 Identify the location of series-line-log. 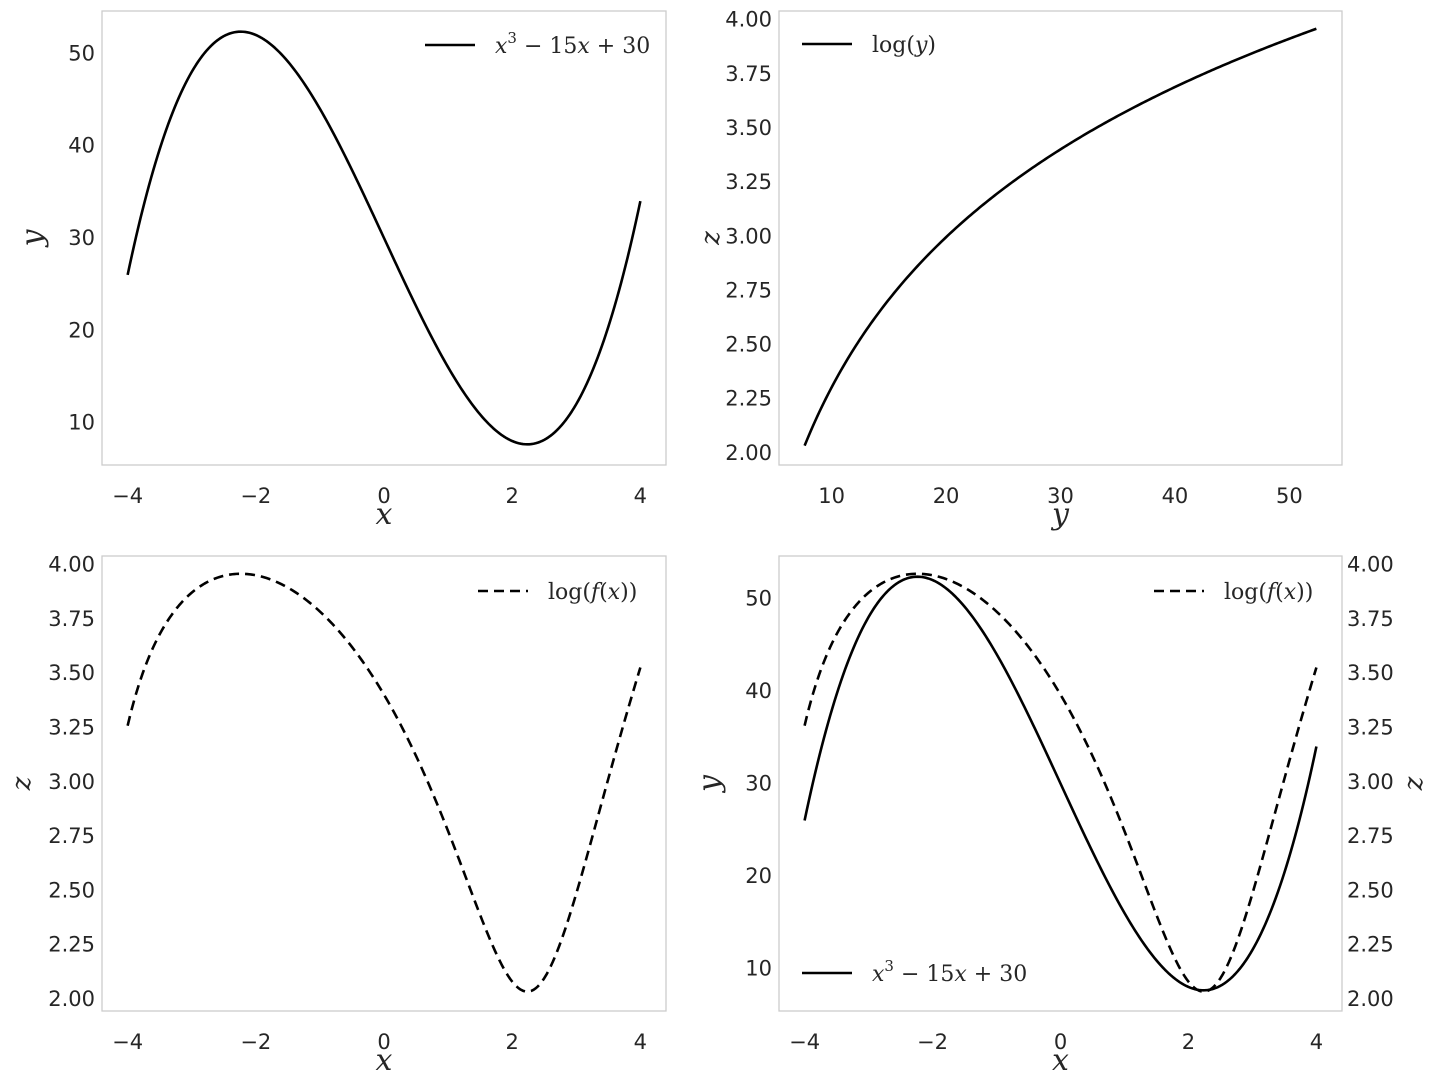
(1060, 237).